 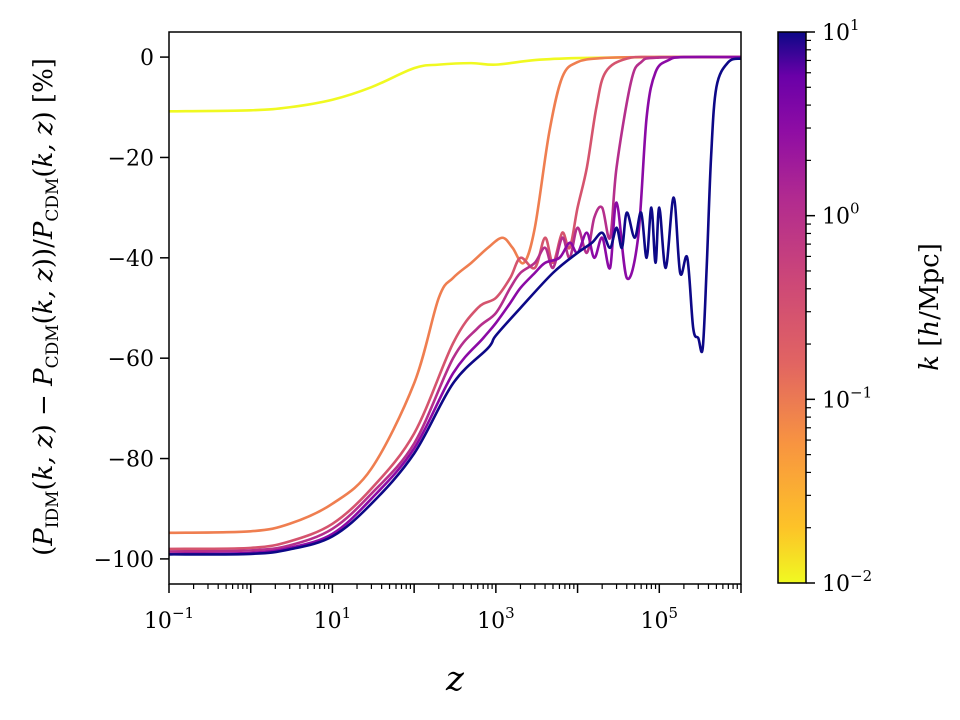 What do you see at coordinates (124, 560) in the screenshot?
I see `y-tick-label: −100` at bounding box center [124, 560].